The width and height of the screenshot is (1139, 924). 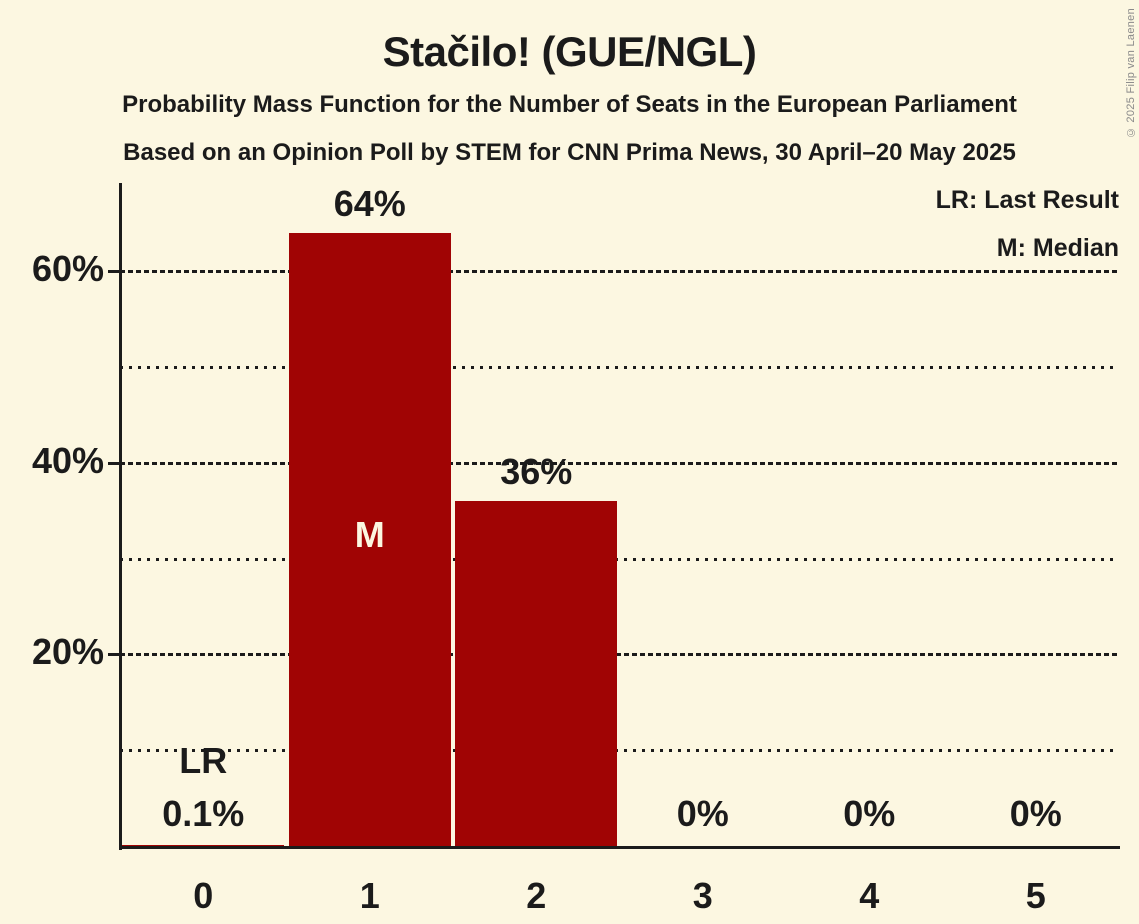 I want to click on bar-value-label-0: 0.1%, so click(x=203, y=813).